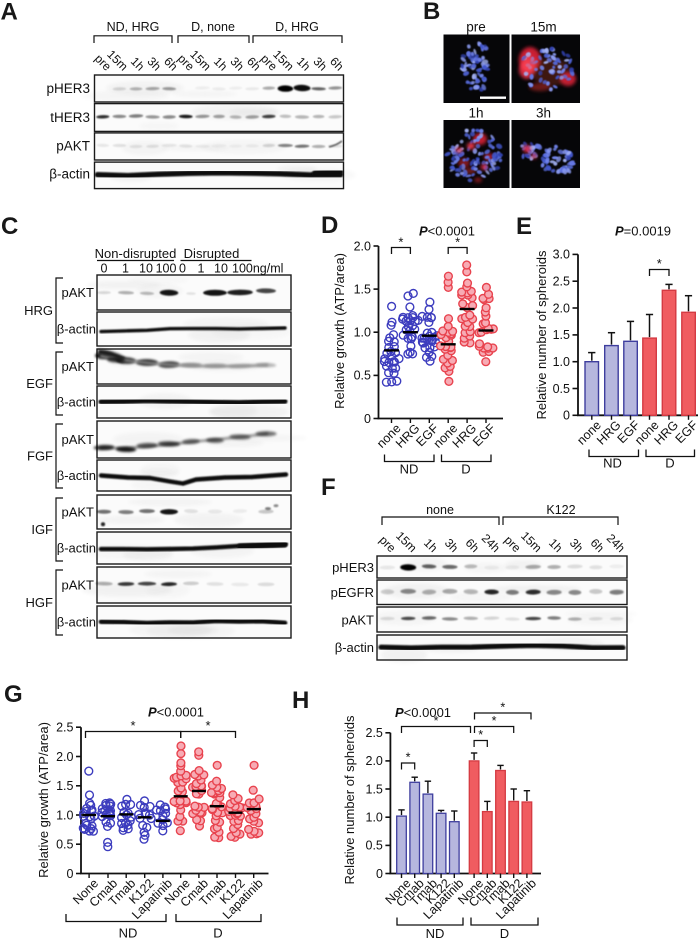 The height and width of the screenshot is (941, 700). Describe the element at coordinates (39, 383) in the screenshot. I see `svg-text: EGF` at that location.